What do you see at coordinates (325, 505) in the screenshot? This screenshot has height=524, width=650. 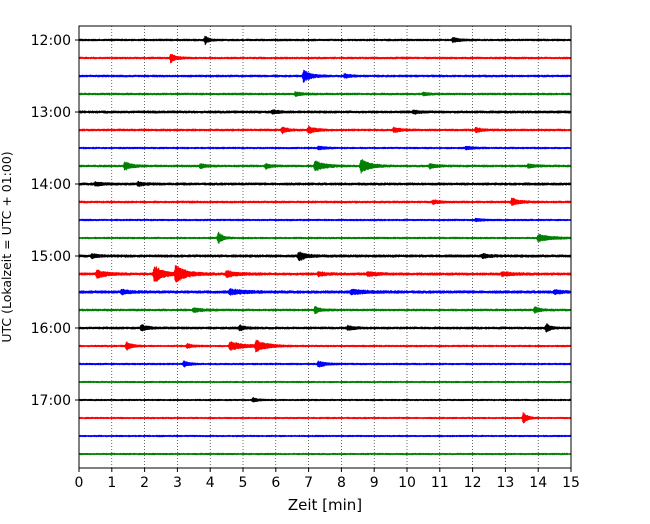 I see `x-axis-label: Zeit [min]` at bounding box center [325, 505].